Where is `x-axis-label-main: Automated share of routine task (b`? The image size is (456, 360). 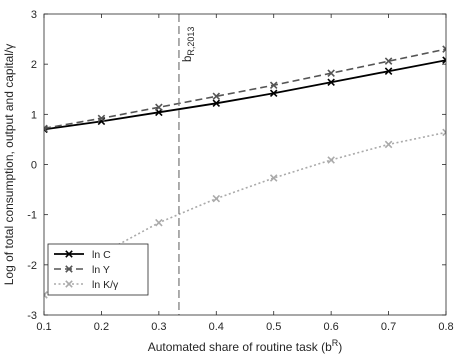
x-axis-label-main: Automated share of routine task (b is located at coordinates (240, 347).